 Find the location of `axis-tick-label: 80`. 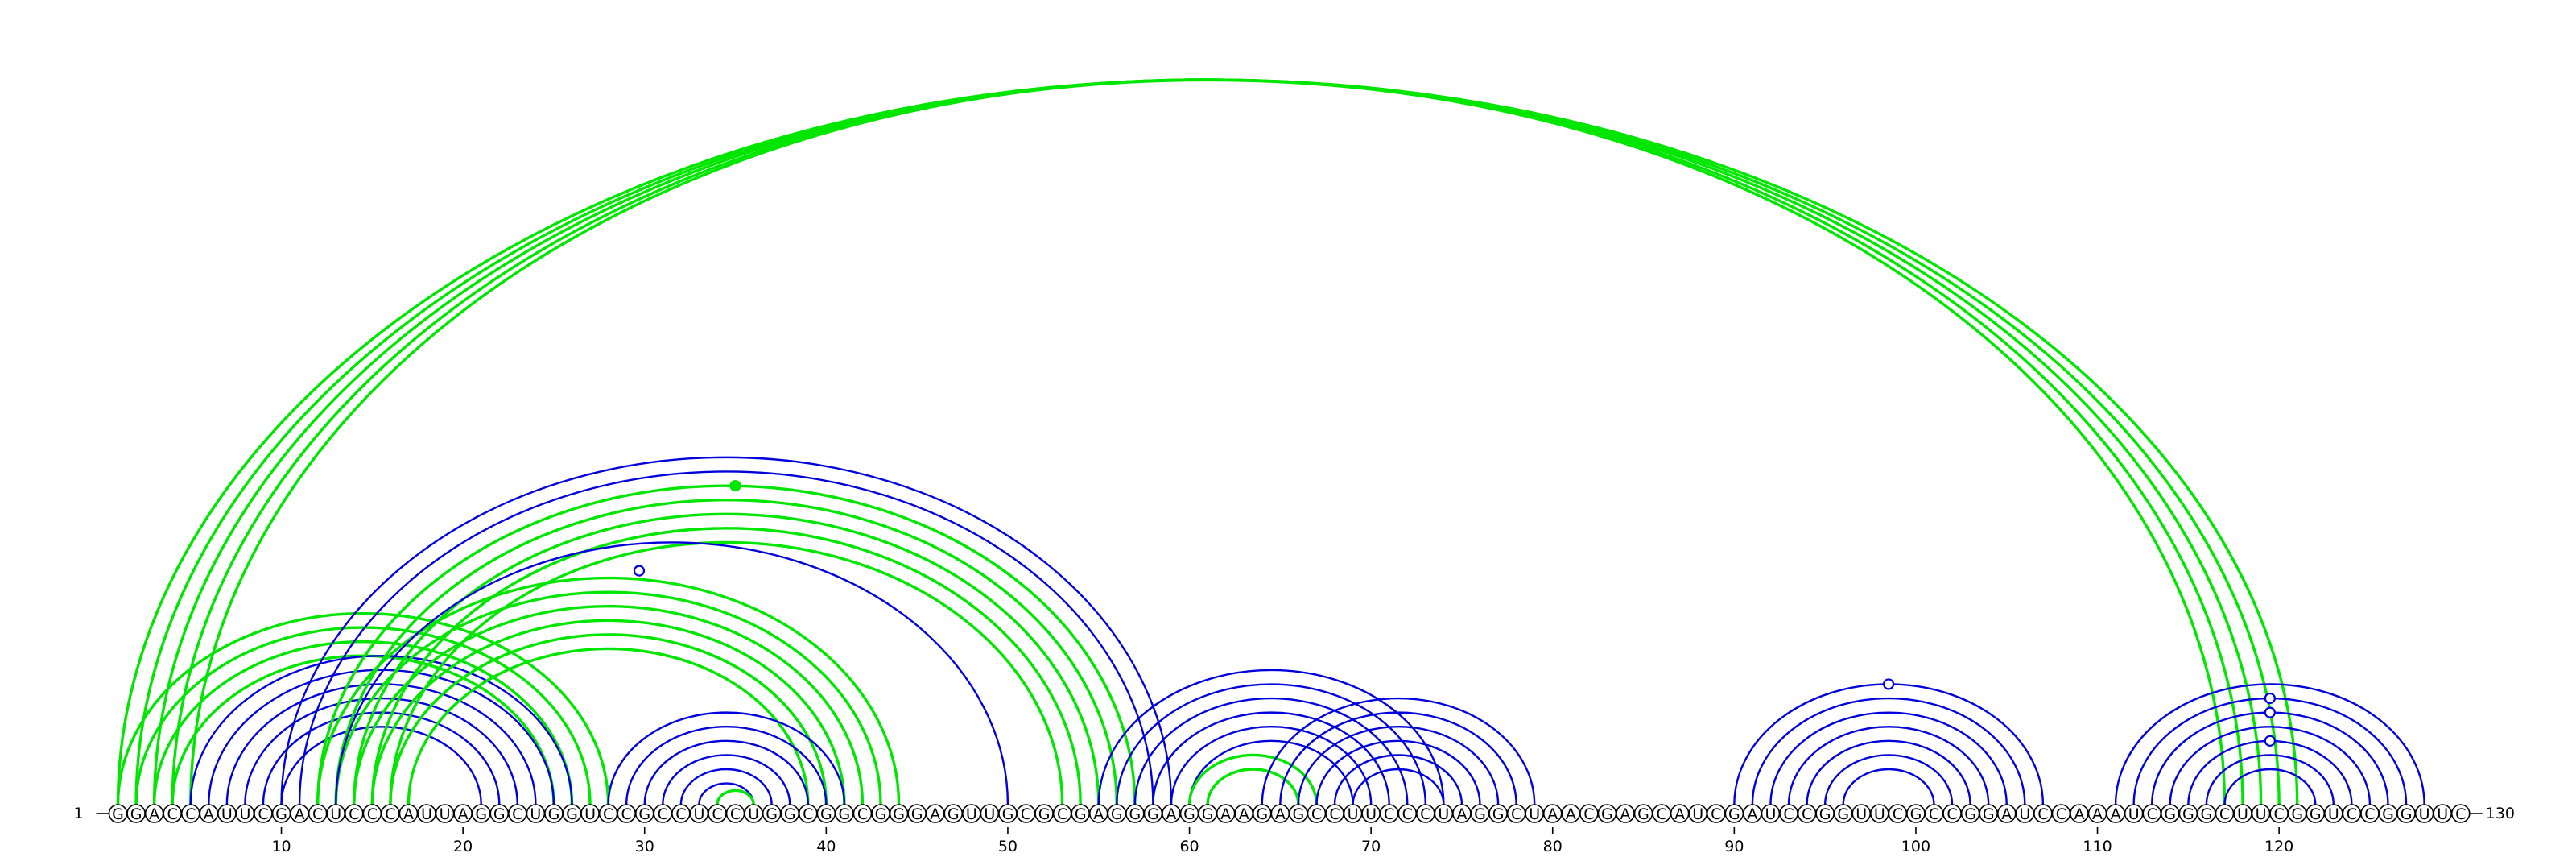

axis-tick-label: 80 is located at coordinates (1553, 846).